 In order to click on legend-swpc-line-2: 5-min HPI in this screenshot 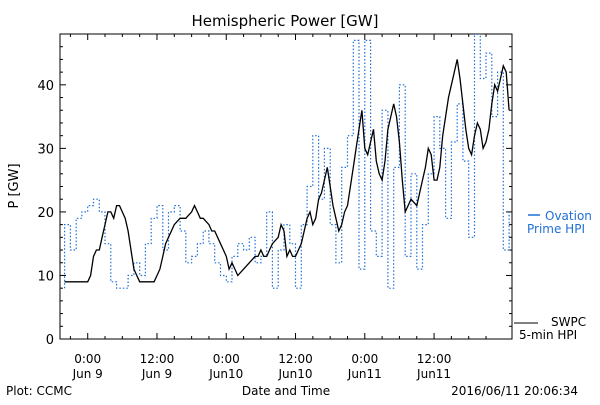, I will do `click(548, 335)`.